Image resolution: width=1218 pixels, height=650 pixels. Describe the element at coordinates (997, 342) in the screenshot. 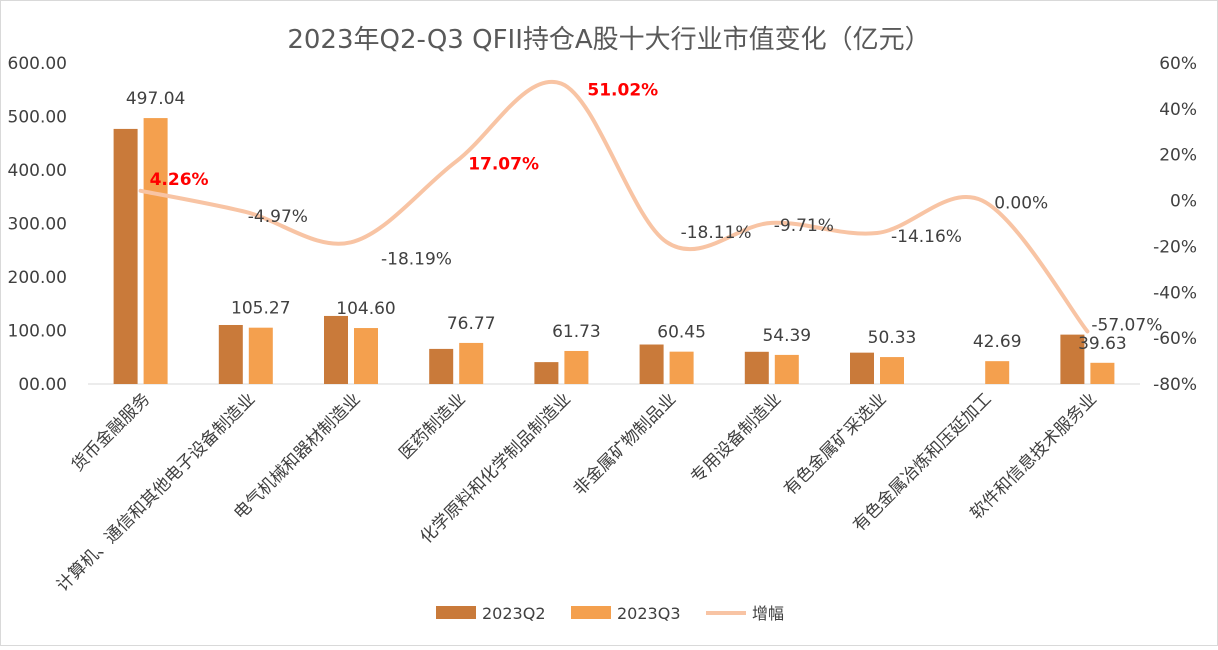

I see `bar-2023q3-label: 42.69` at that location.